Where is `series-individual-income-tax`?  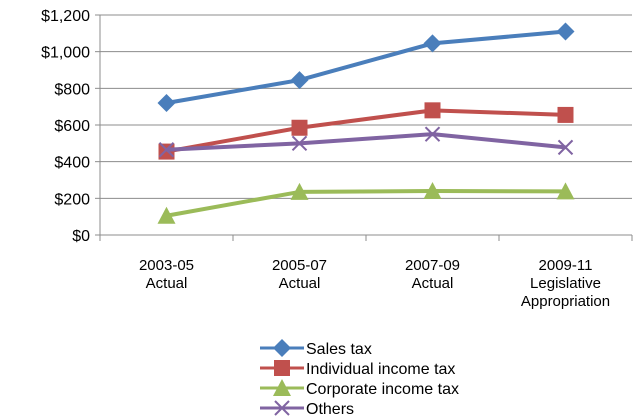 series-individual-income-tax is located at coordinates (366, 131).